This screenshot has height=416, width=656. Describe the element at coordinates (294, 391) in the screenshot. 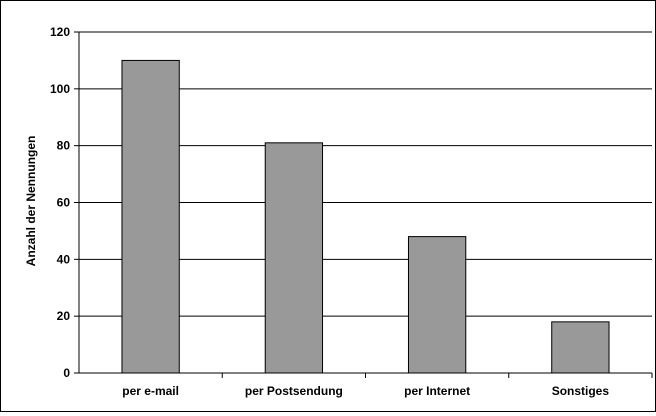

I see `x-tick-label: per Postsendung` at that location.